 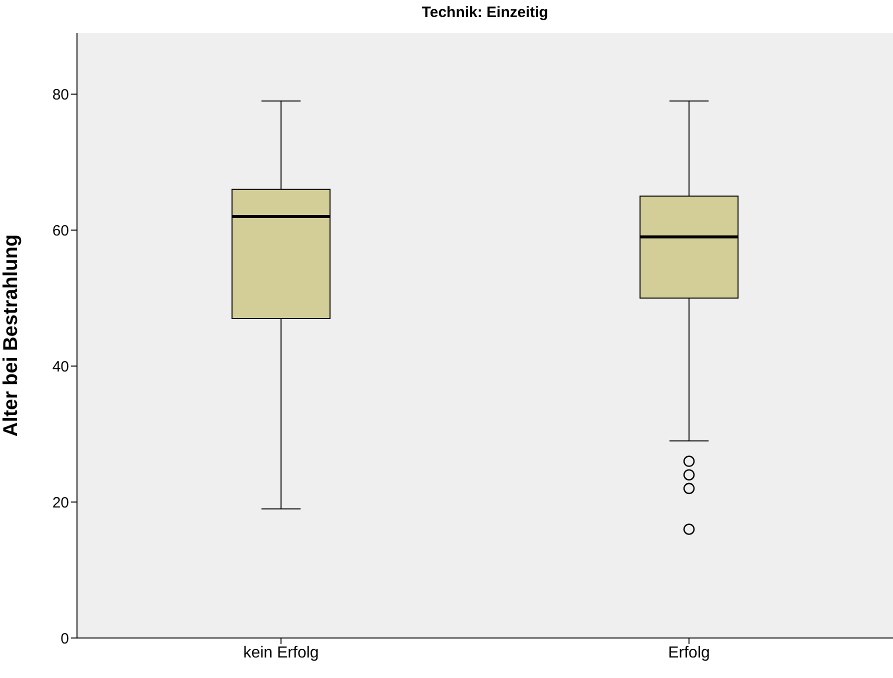 What do you see at coordinates (60, 95) in the screenshot?
I see `y-tick-label: 80` at bounding box center [60, 95].